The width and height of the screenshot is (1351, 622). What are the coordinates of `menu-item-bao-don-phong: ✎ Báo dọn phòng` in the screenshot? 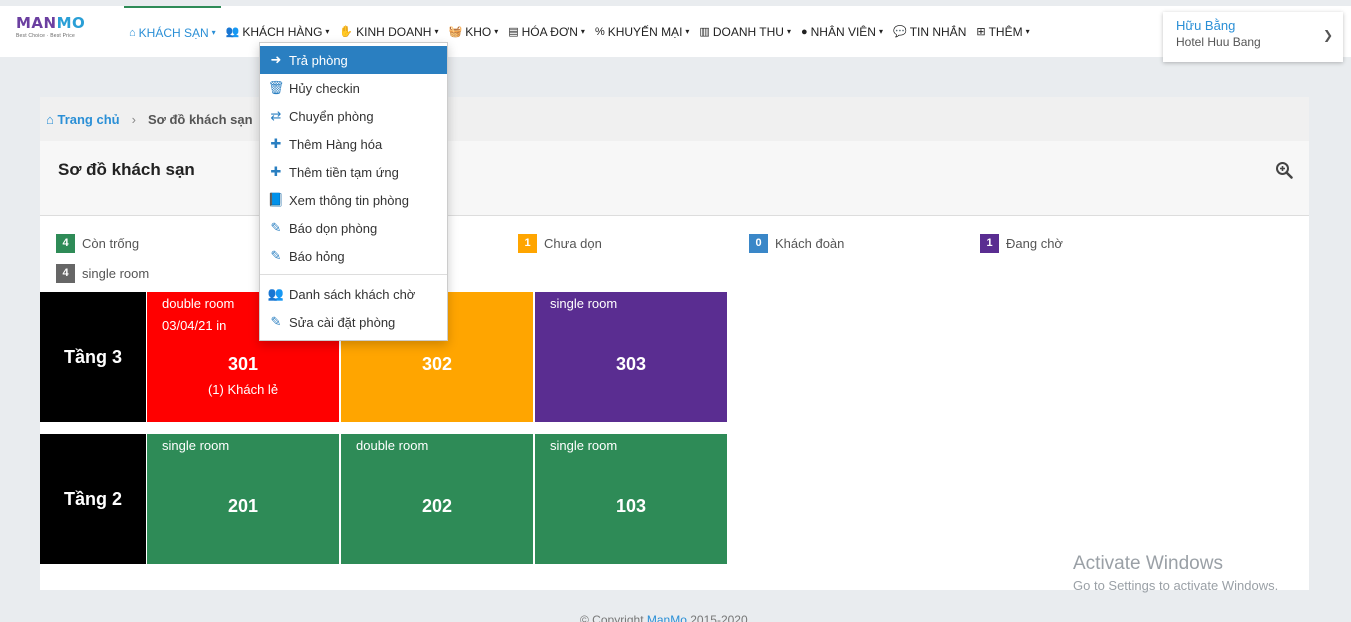 It's located at (353, 228).